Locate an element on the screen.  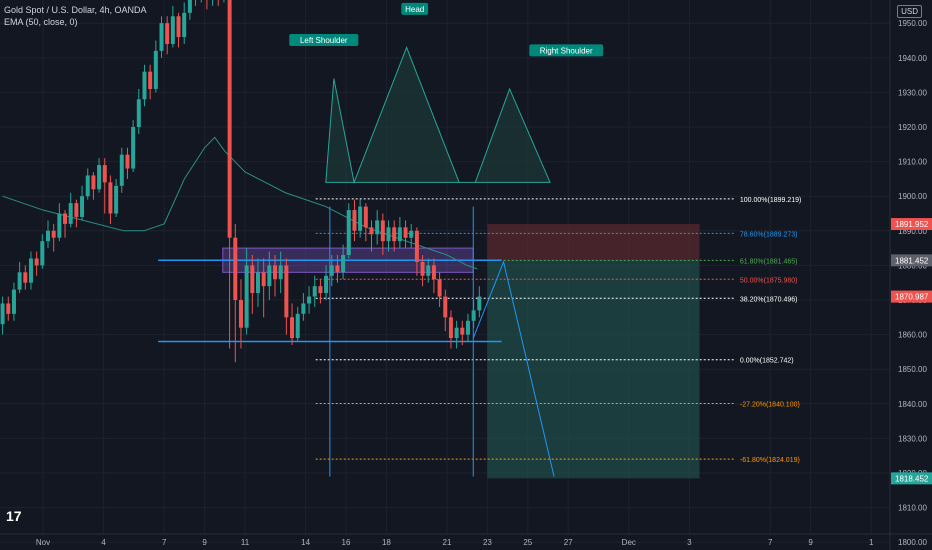
y-tick-label: 1860.00 is located at coordinates (912, 335).